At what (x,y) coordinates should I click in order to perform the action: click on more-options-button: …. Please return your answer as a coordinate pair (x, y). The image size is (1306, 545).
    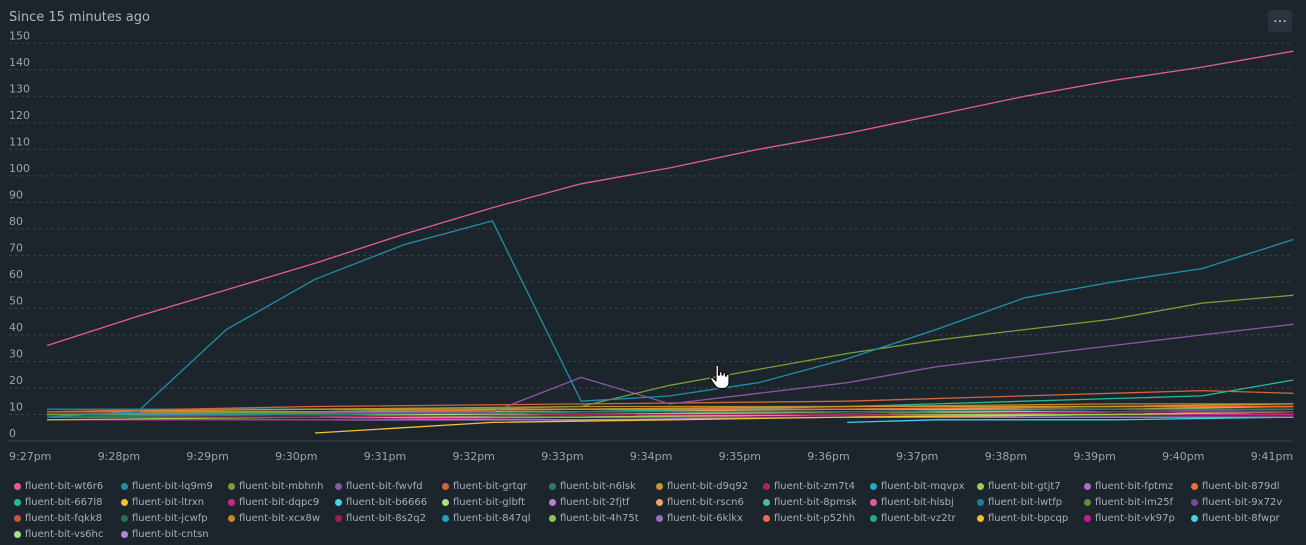
    Looking at the image, I should click on (1280, 21).